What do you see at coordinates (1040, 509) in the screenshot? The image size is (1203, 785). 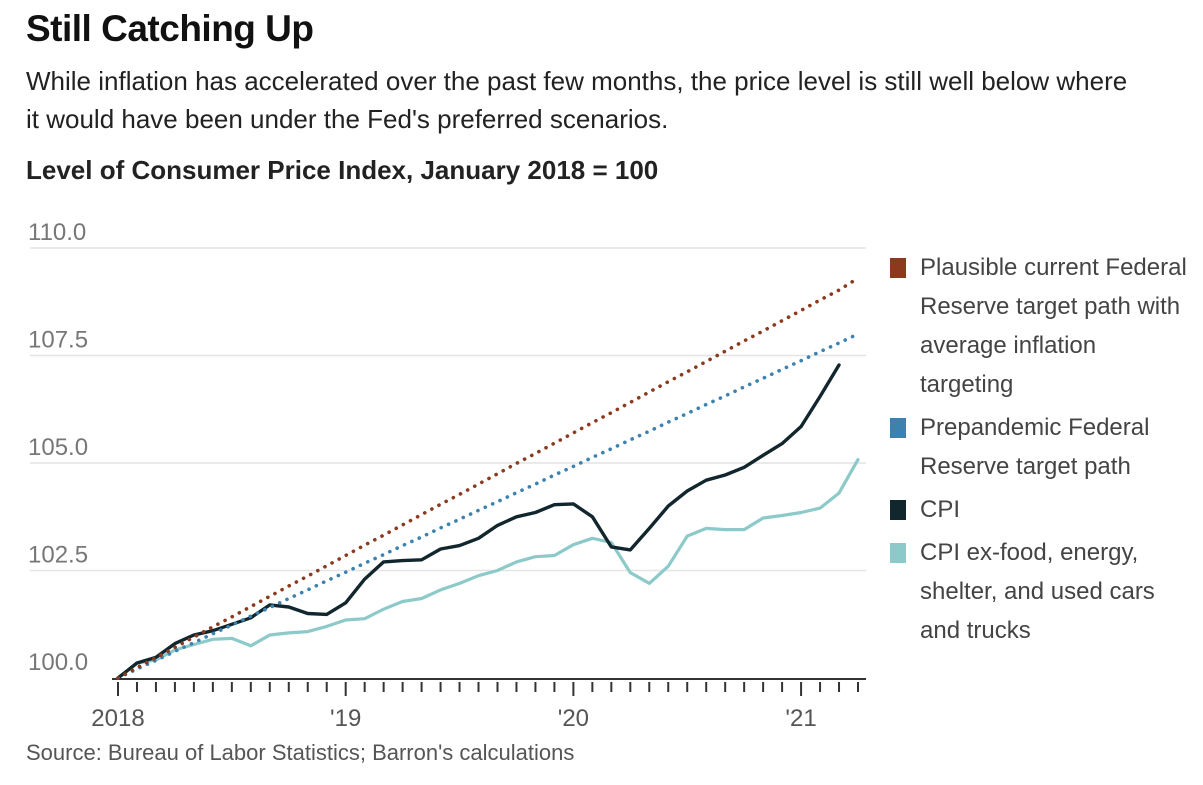 I see `legend-item: CPI` at bounding box center [1040, 509].